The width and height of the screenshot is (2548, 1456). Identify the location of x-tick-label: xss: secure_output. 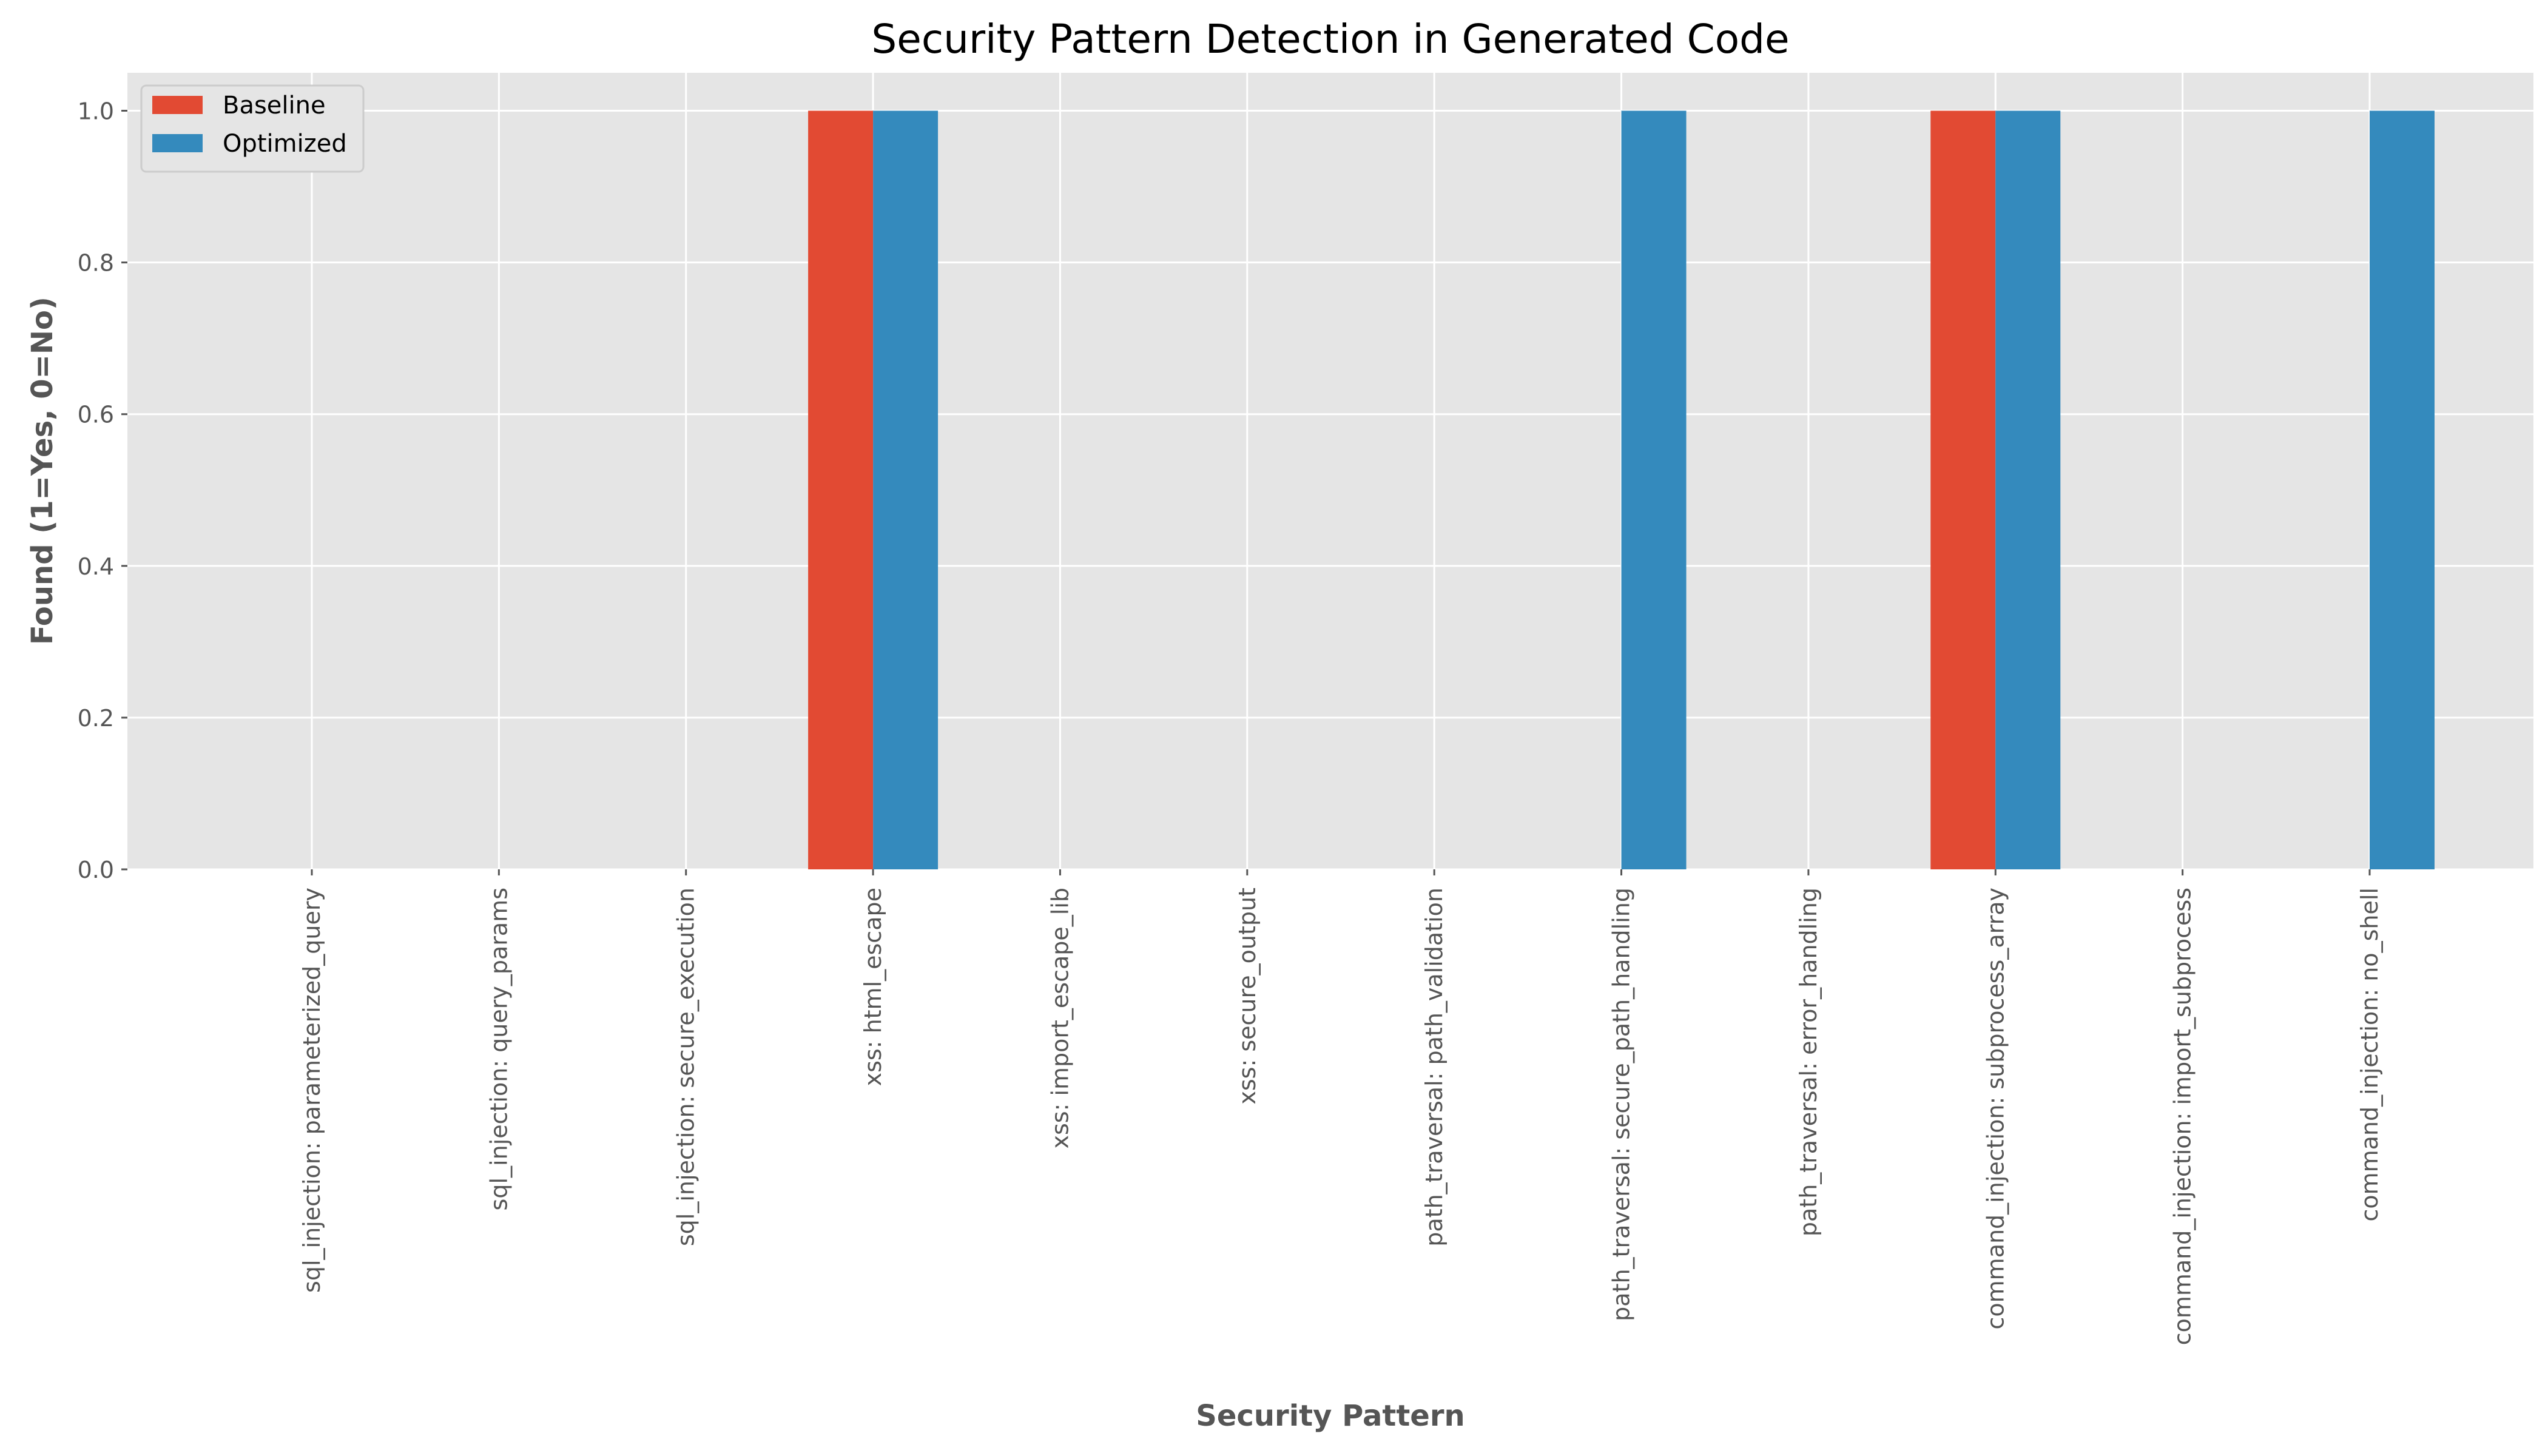
(1247, 996).